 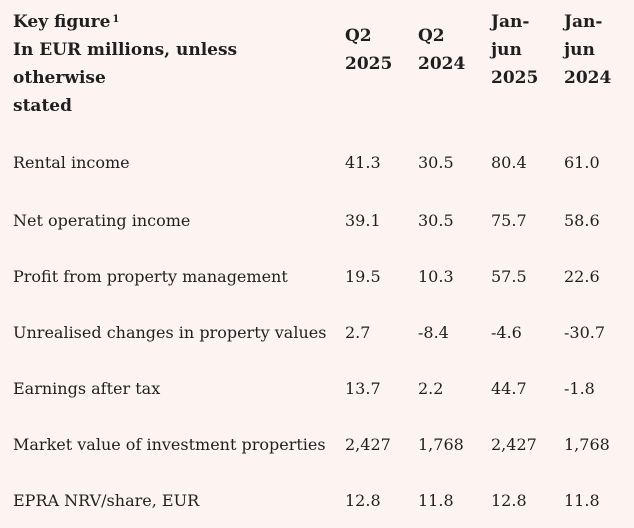 I want to click on cell-q2-2024: 10.3, so click(x=436, y=276).